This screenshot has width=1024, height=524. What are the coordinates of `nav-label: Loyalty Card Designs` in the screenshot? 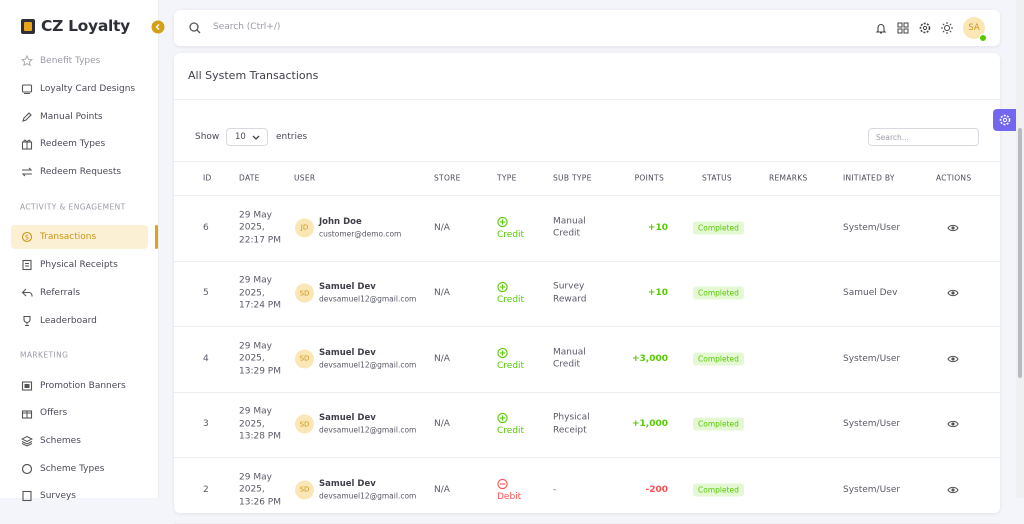 It's located at (88, 89).